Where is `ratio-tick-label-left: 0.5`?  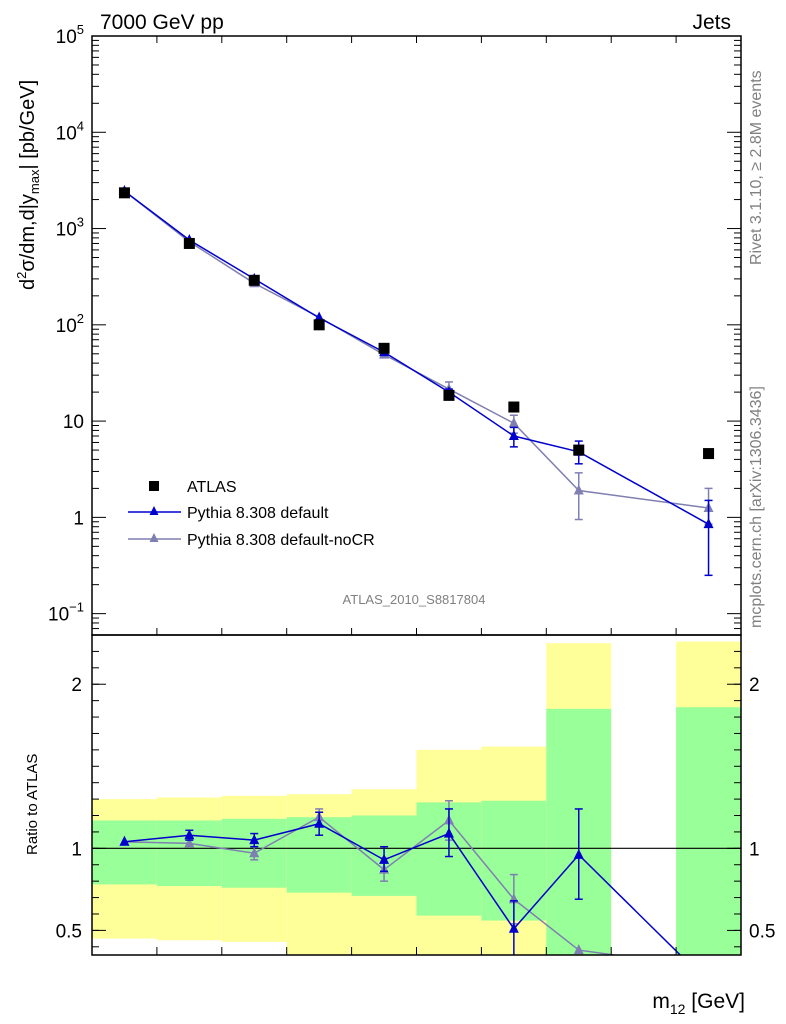 ratio-tick-label-left: 0.5 is located at coordinates (69, 931).